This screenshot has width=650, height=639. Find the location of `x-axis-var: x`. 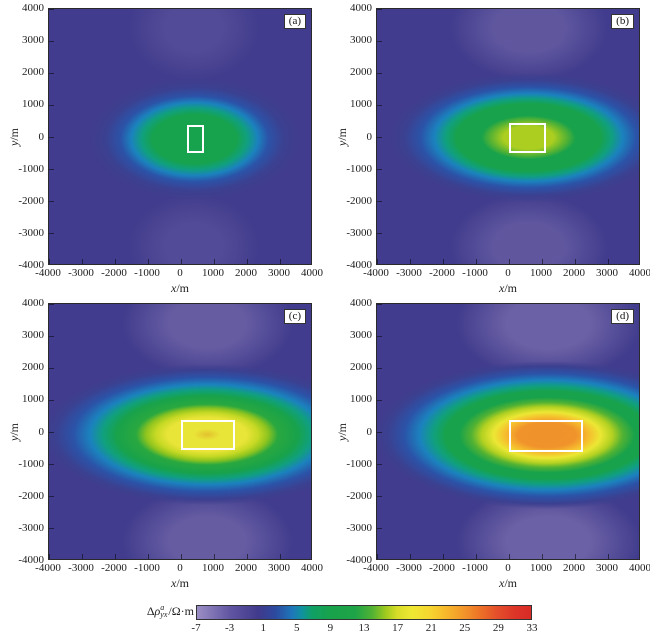

x-axis-var: x is located at coordinates (174, 288).